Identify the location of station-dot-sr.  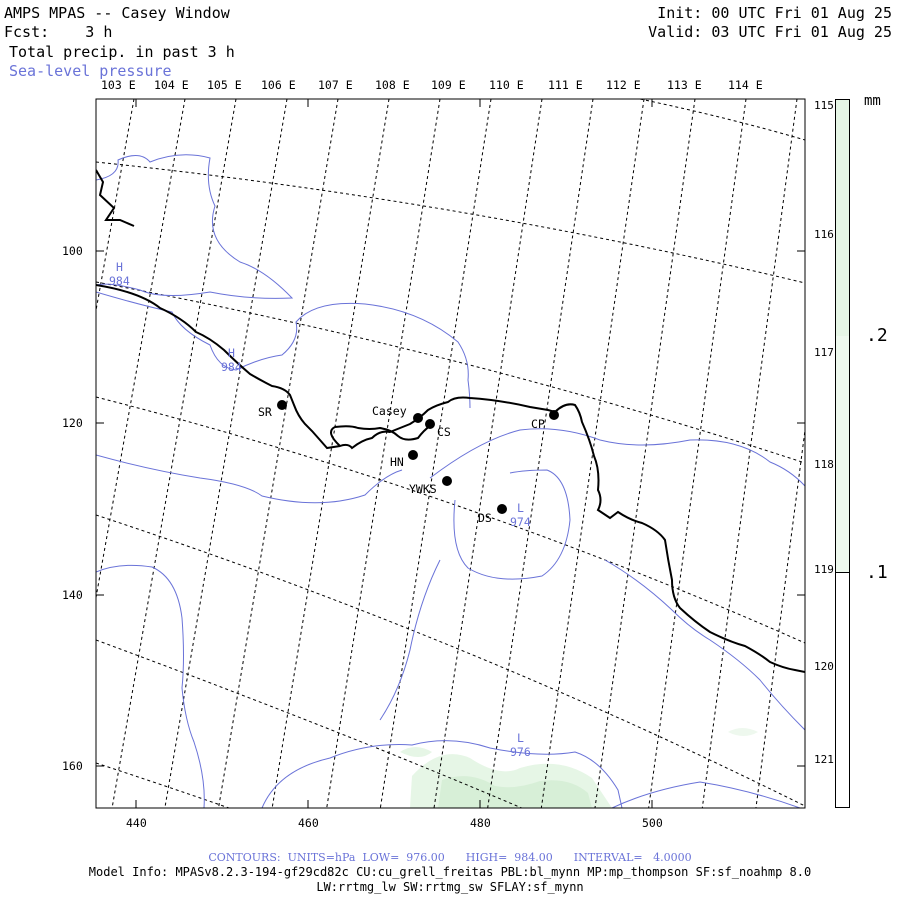
(282, 405).